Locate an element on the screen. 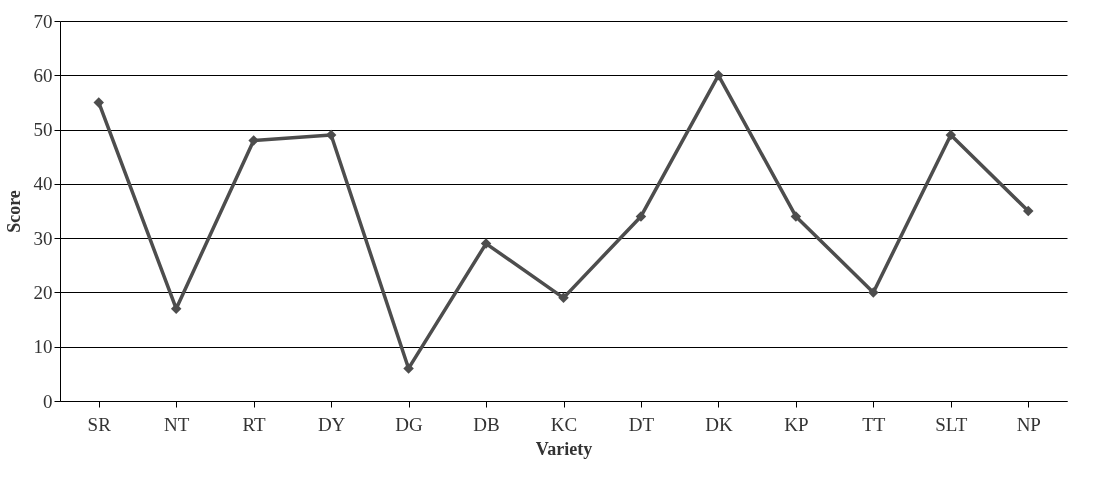  y-tick-label: 70 is located at coordinates (43, 21).